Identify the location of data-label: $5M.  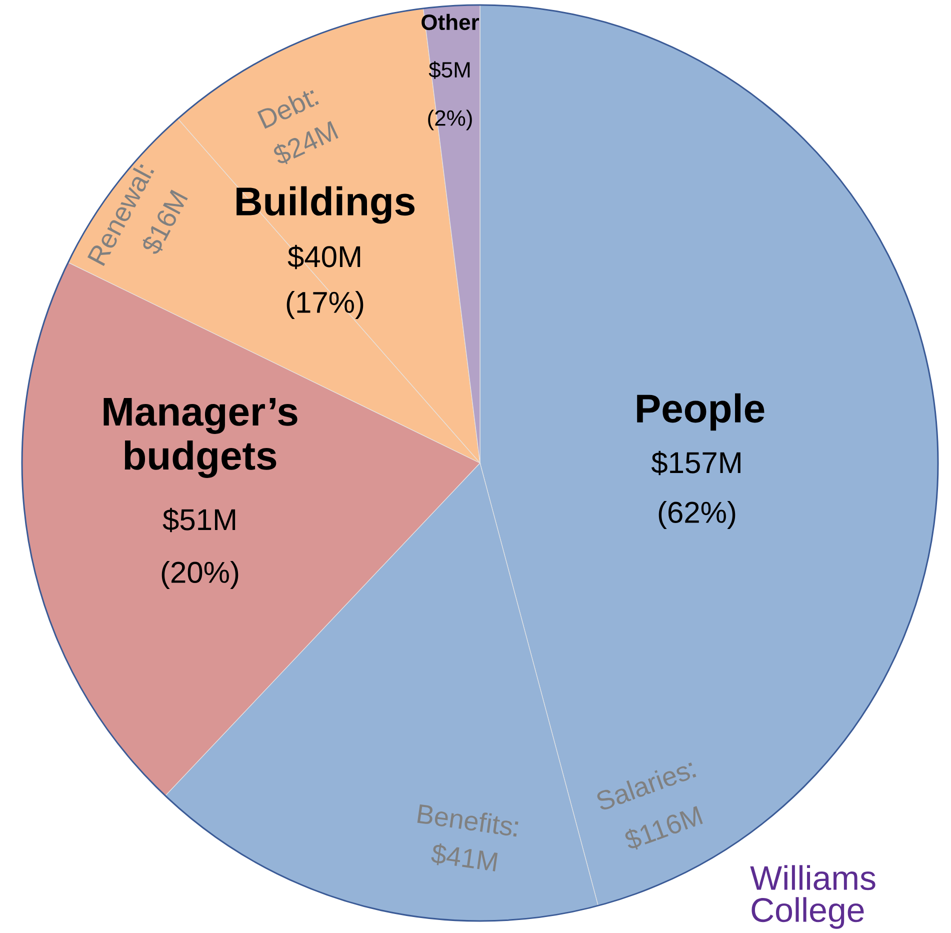
(449, 70).